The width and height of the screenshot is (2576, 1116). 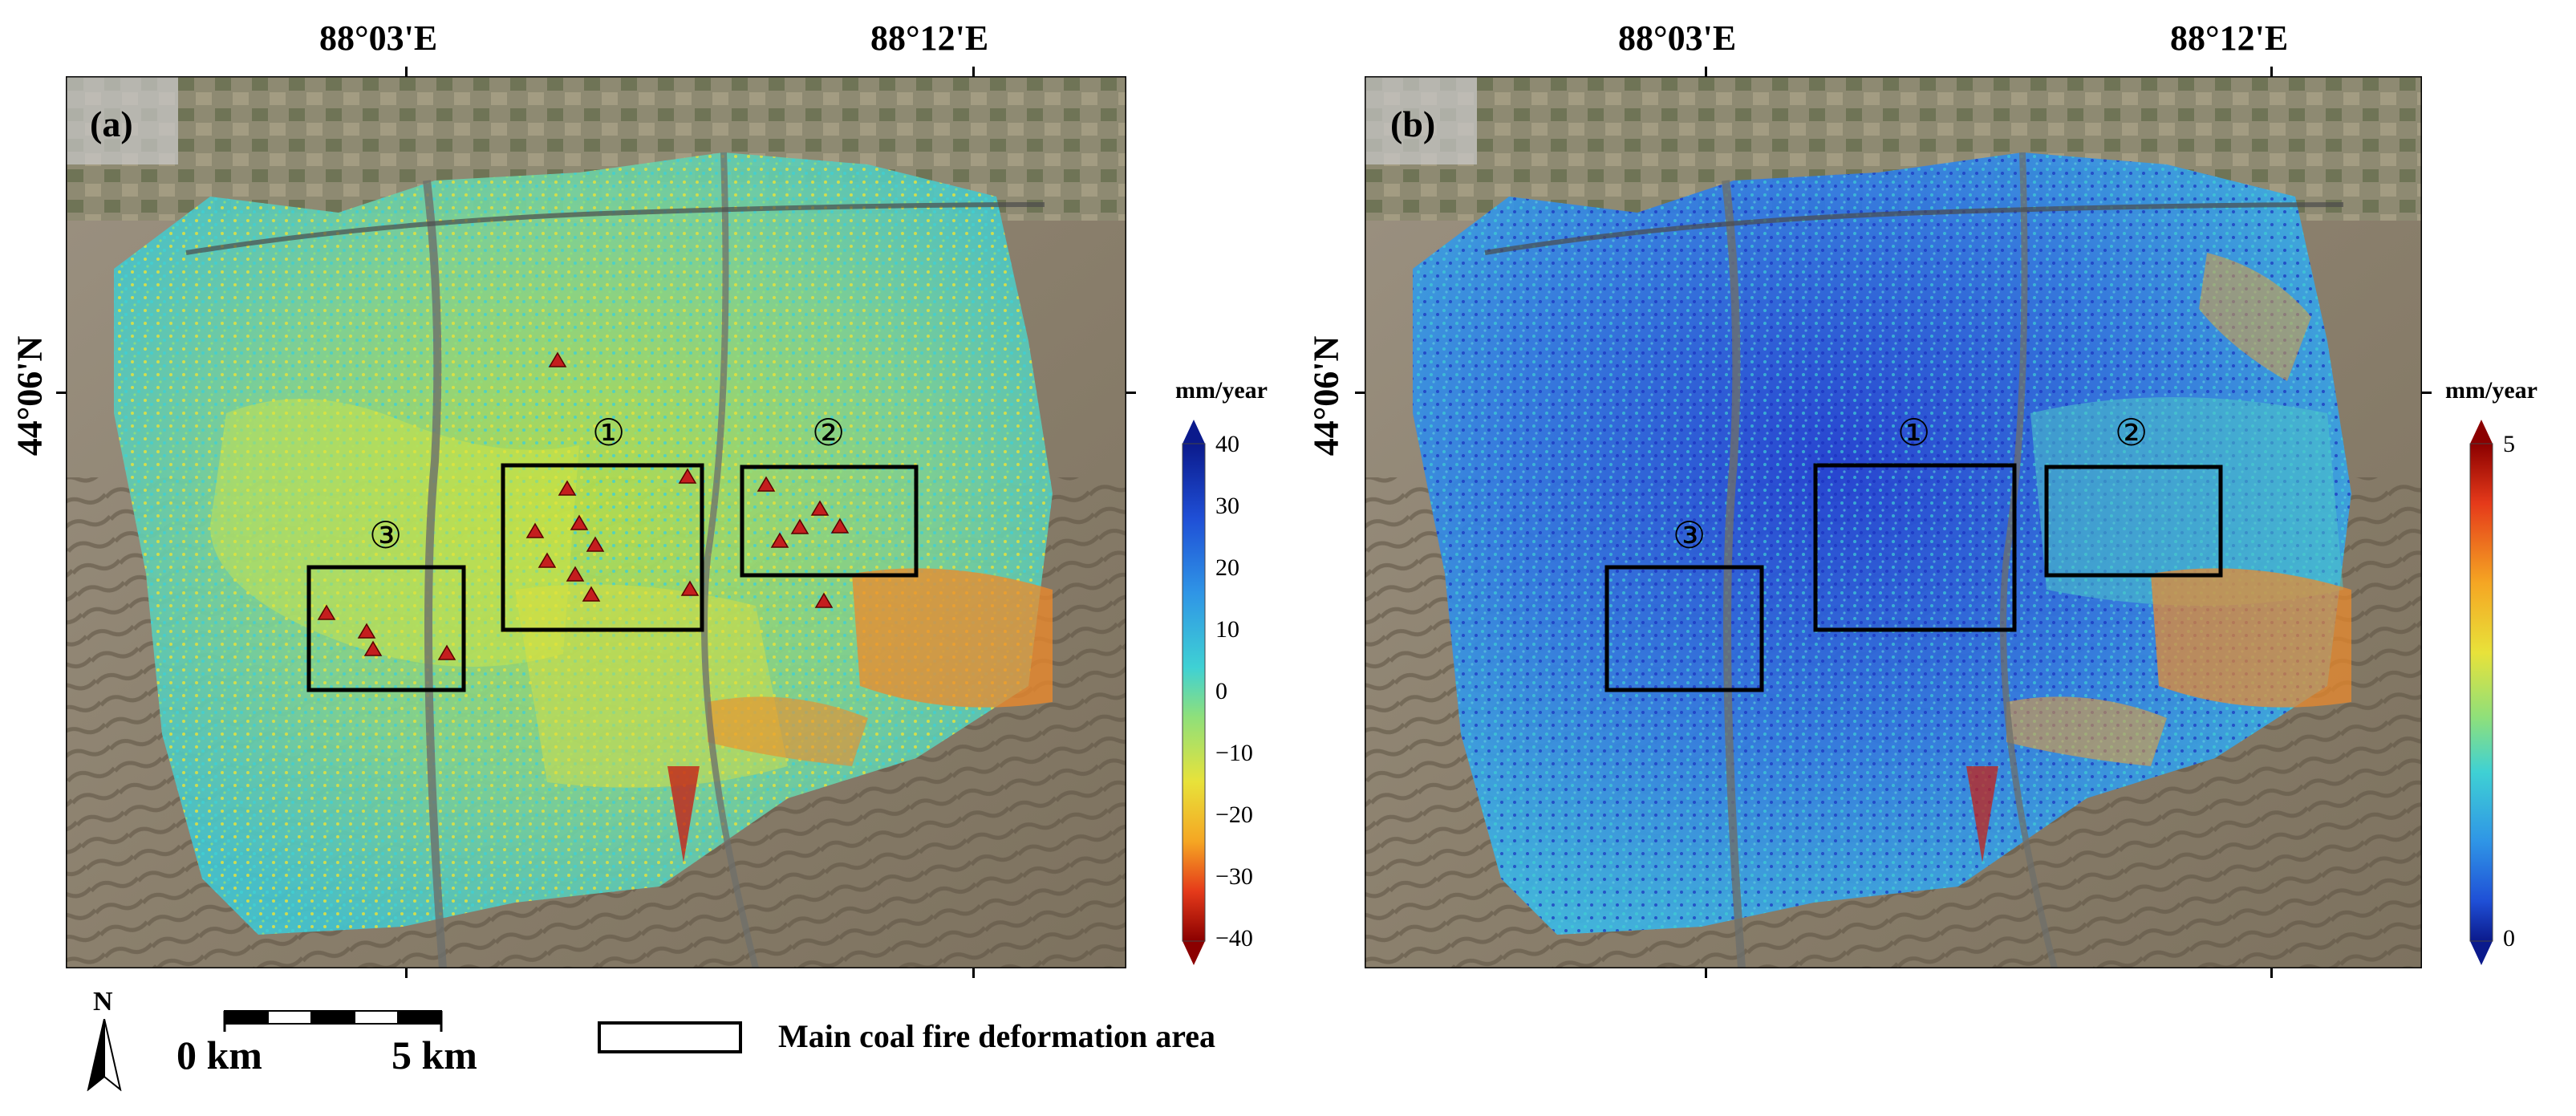 I want to click on lon-tick-b-2b, so click(x=2271, y=973).